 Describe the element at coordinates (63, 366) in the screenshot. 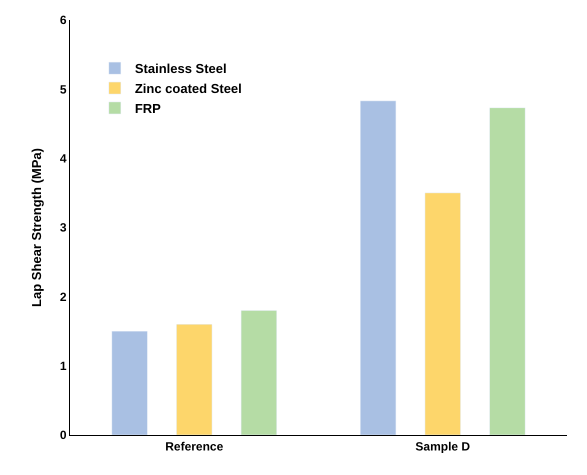

I see `y-tick-label: 1` at that location.